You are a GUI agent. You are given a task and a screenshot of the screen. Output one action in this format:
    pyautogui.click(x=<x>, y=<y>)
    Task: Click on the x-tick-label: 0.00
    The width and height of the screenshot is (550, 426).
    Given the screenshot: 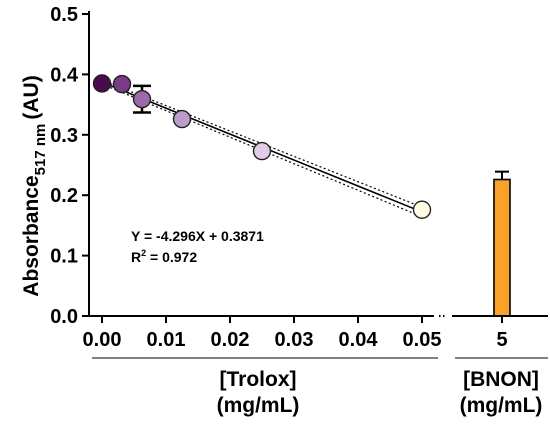 What is the action you would take?
    pyautogui.click(x=102, y=340)
    